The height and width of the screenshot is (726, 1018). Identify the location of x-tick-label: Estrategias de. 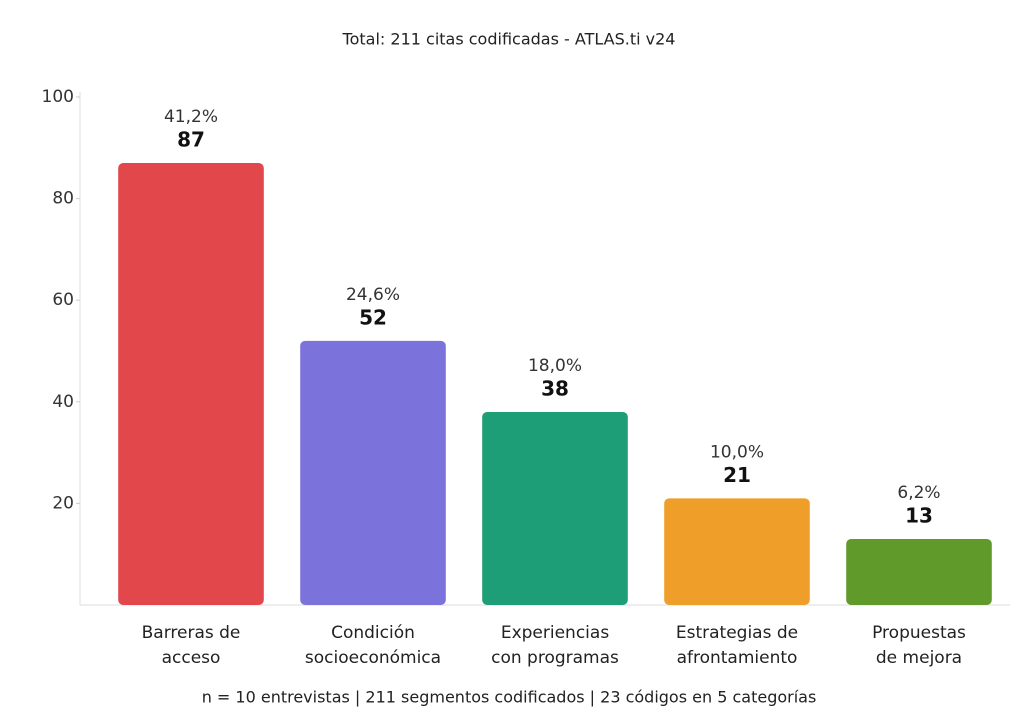
(737, 633).